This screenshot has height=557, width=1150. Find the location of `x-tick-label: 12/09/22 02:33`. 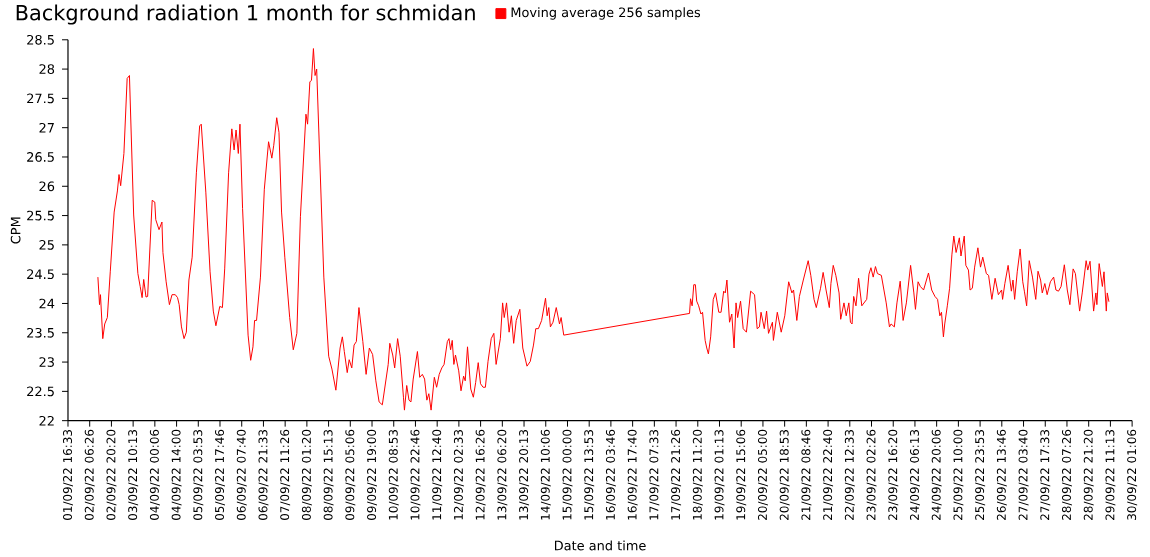

x-tick-label: 12/09/22 02:33 is located at coordinates (458, 475).